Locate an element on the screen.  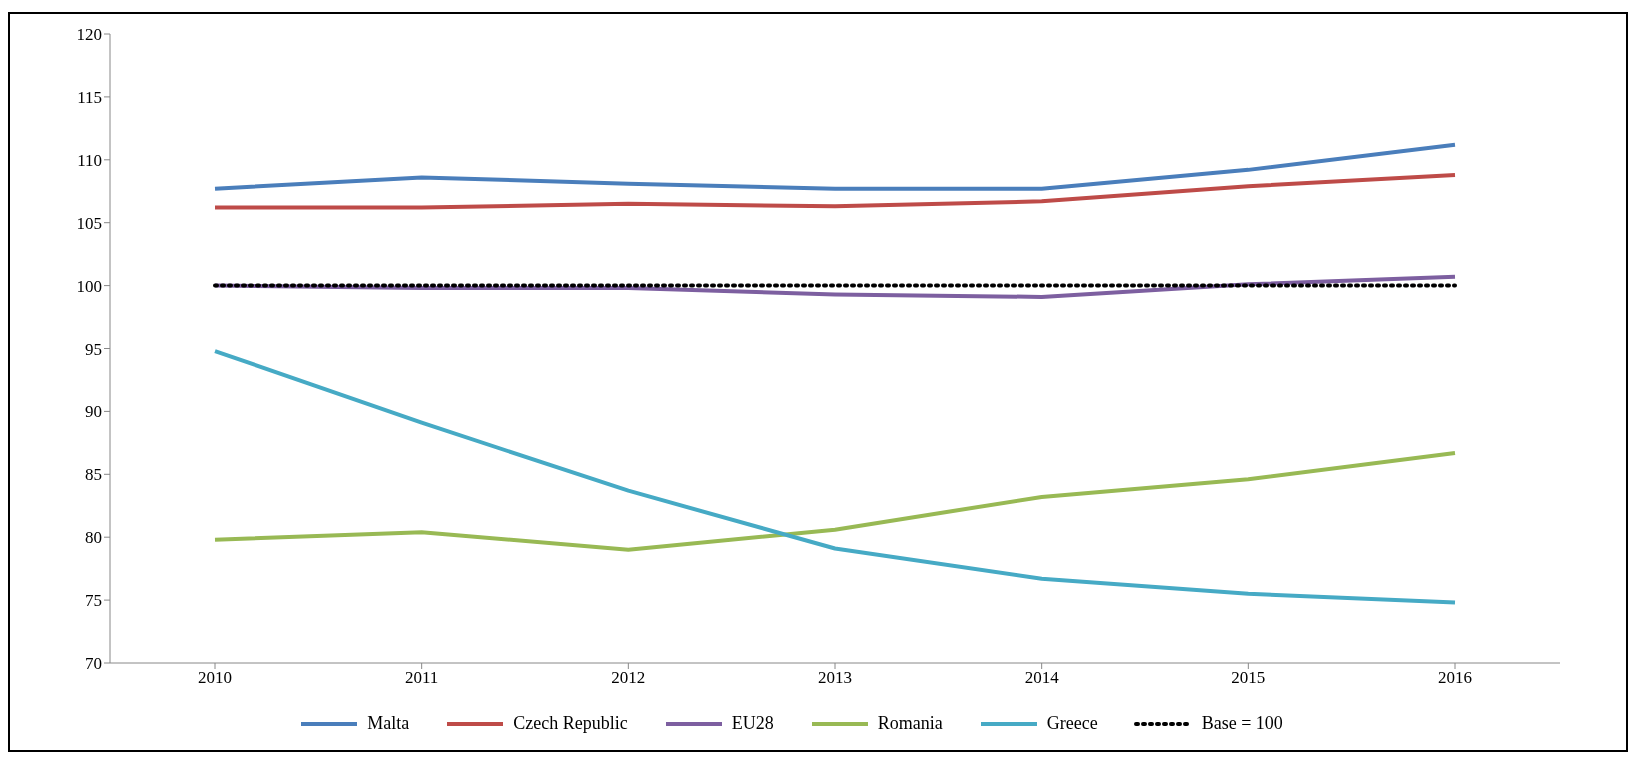
legend-label: Malta is located at coordinates (388, 723).